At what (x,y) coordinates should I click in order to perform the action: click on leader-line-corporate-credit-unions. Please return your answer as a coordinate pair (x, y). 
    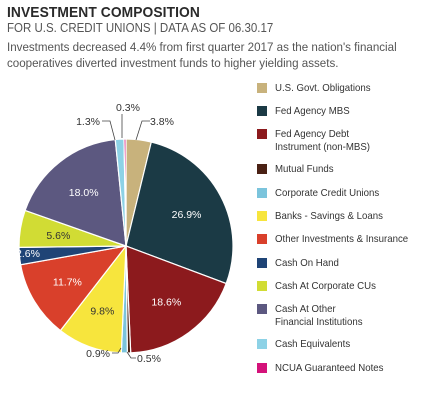
    Looking at the image, I should click on (117, 350).